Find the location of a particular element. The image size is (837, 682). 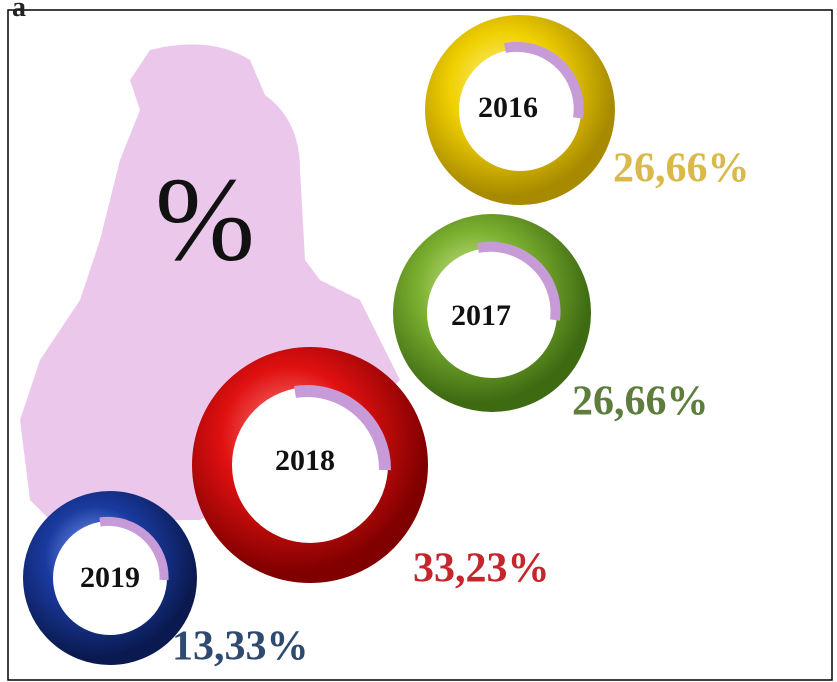

percent-label: 33,23% is located at coordinates (481, 569).